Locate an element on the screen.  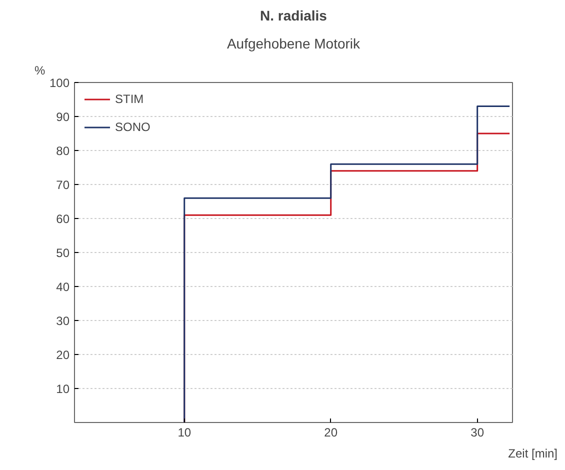
x-tick-label: 10 is located at coordinates (185, 433).